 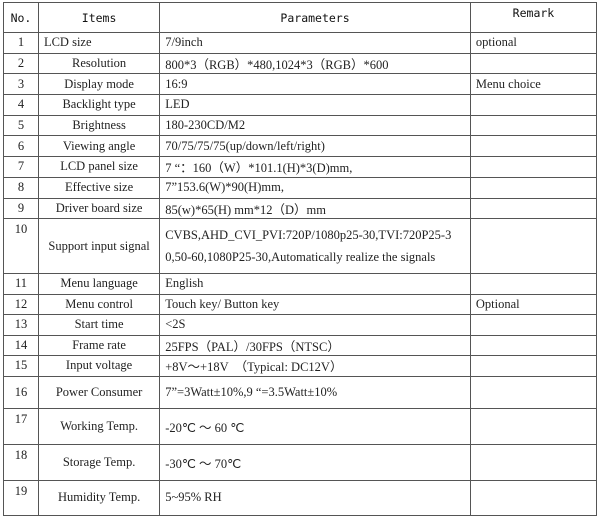 I want to click on row-remark: optional, so click(x=533, y=43).